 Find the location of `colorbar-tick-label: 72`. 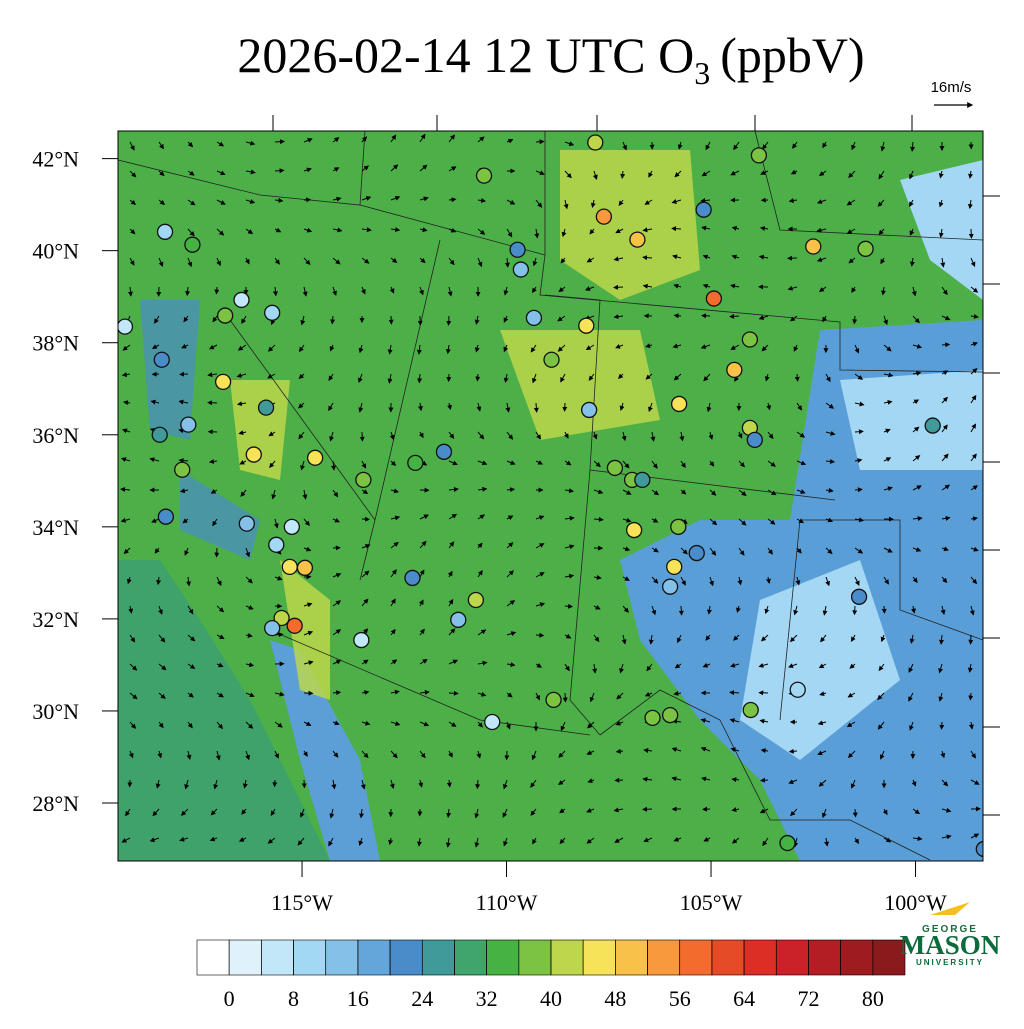

colorbar-tick-label: 72 is located at coordinates (808, 998).